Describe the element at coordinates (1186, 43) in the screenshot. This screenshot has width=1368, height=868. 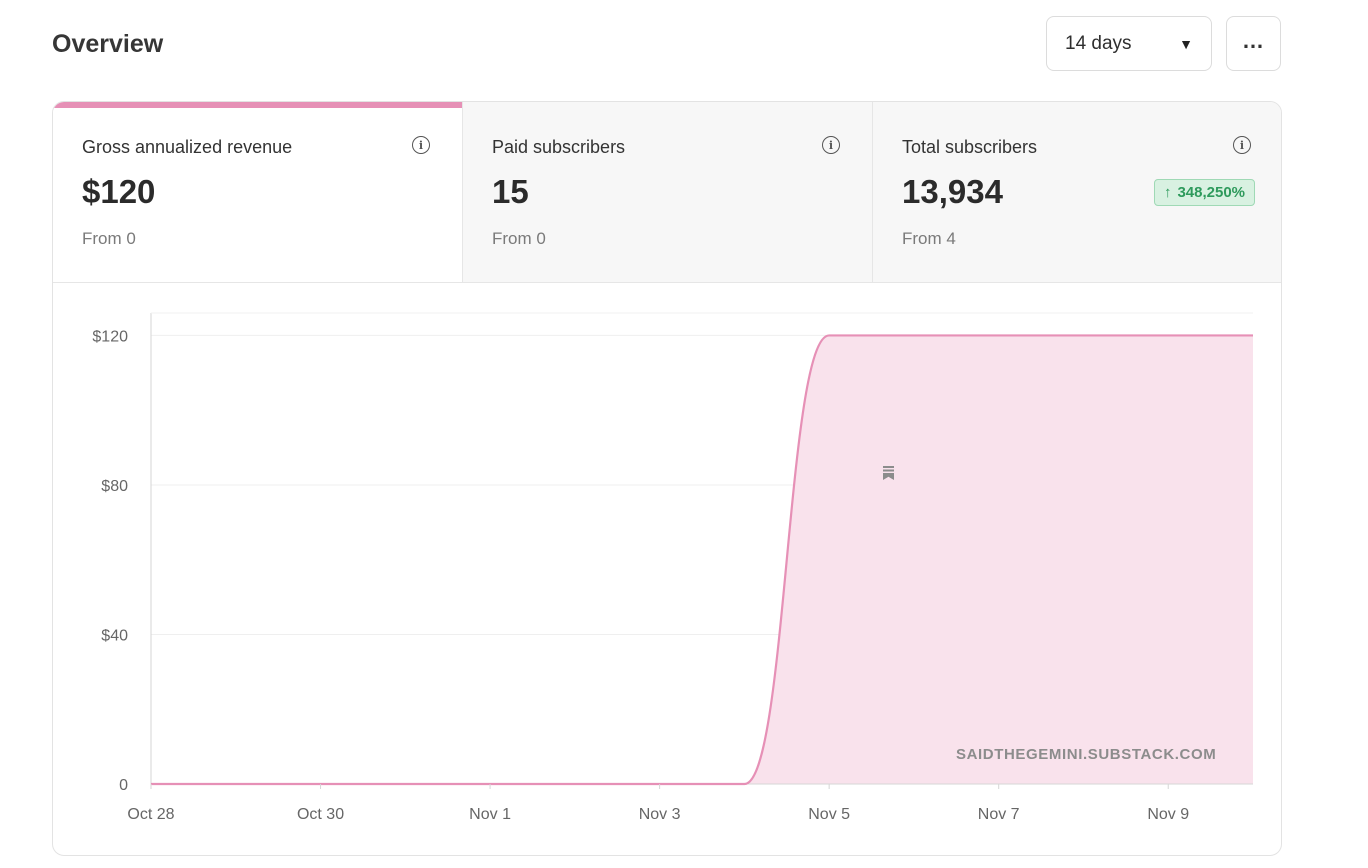
I see `chevron-down-icon: ▼` at that location.